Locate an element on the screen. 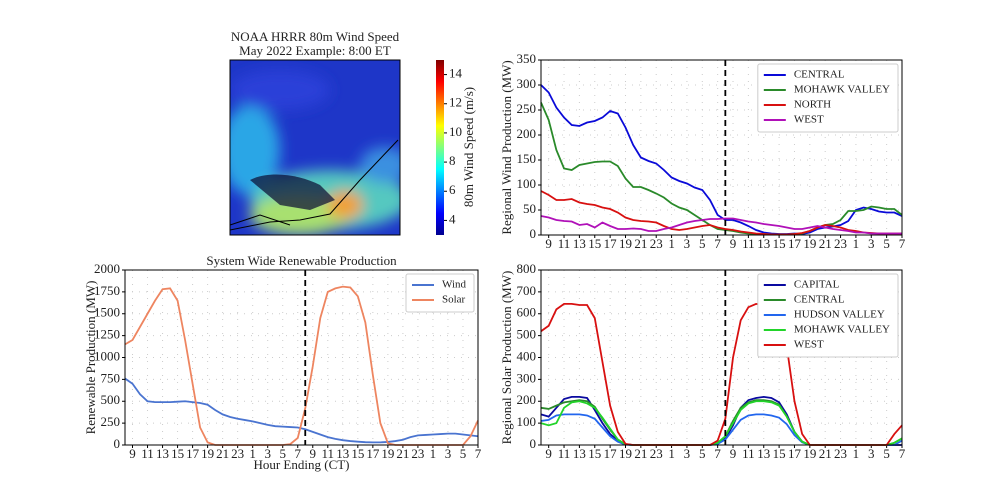  colorbar-tick-label: 4 is located at coordinates (452, 218).